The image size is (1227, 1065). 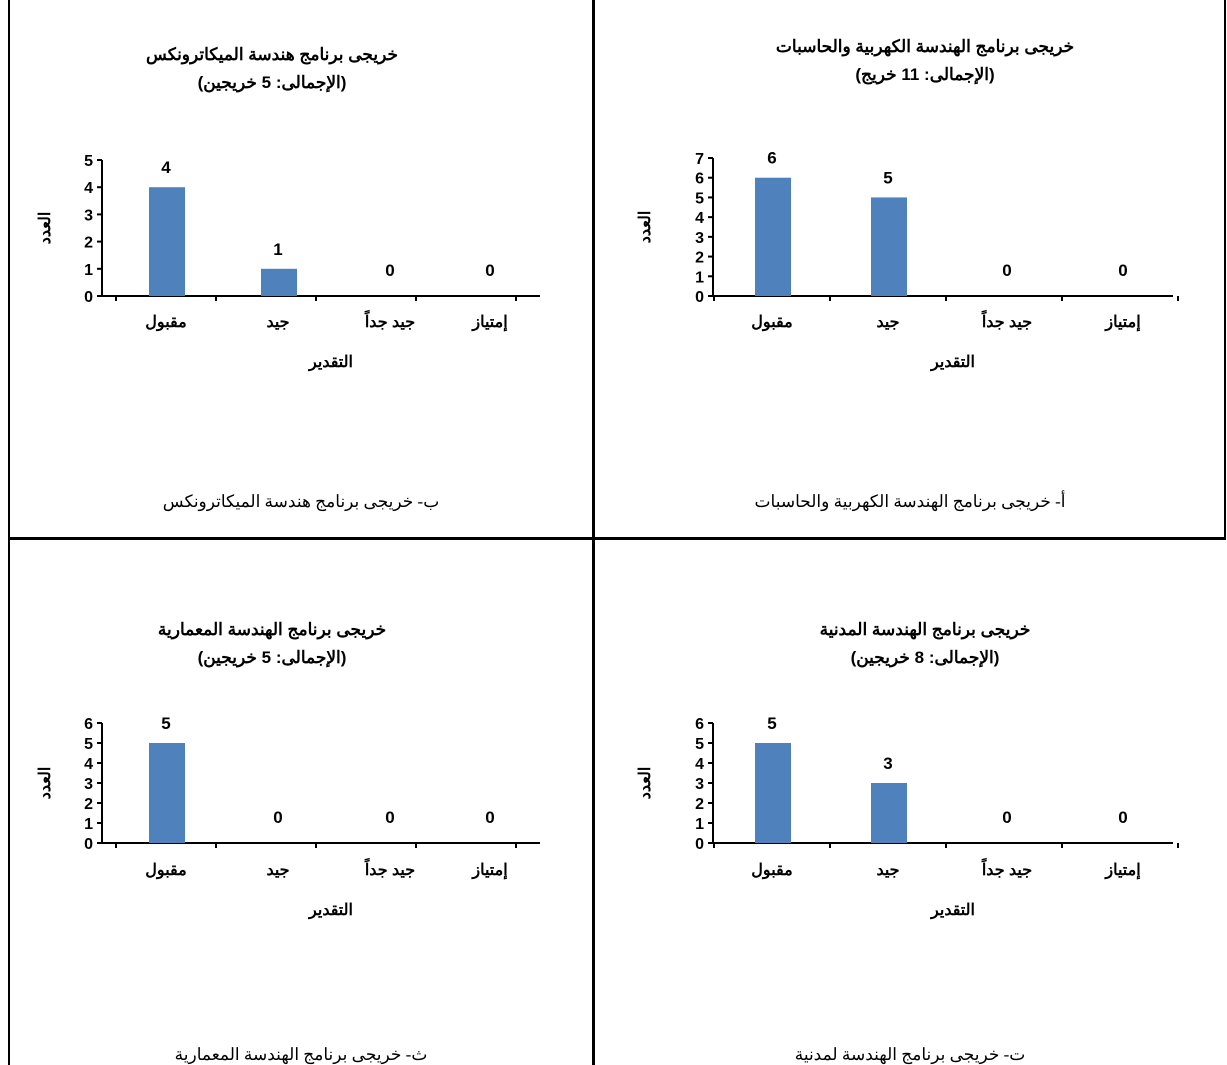 I want to click on chart-title: خريجى برنامج هندسة الميكاترونكس, so click(x=272, y=55).